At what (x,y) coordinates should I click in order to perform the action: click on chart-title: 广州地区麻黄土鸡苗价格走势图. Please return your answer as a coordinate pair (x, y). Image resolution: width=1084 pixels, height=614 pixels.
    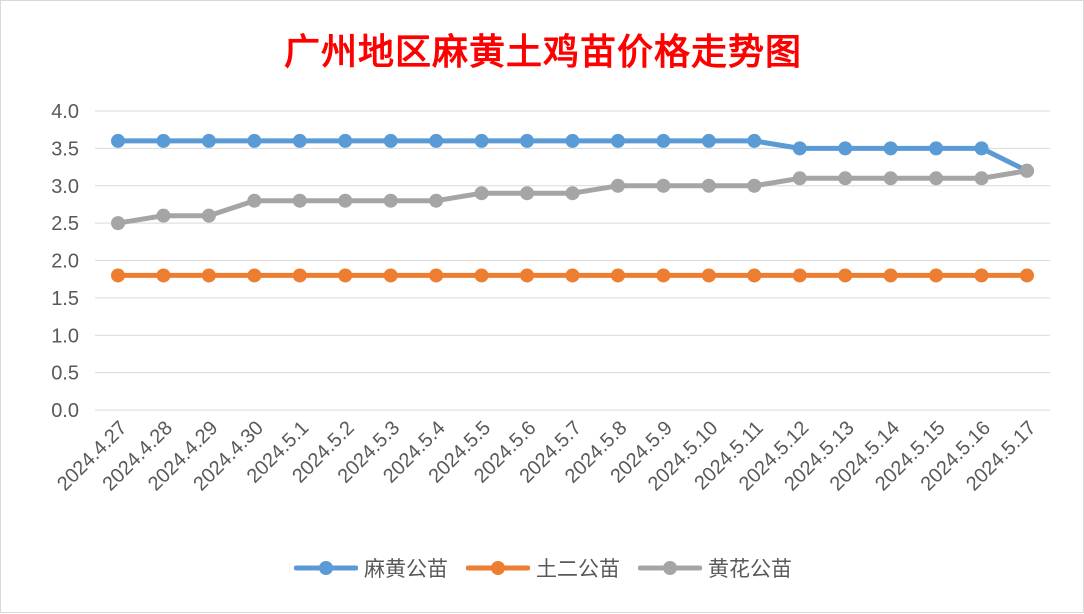
    Looking at the image, I should click on (542, 52).